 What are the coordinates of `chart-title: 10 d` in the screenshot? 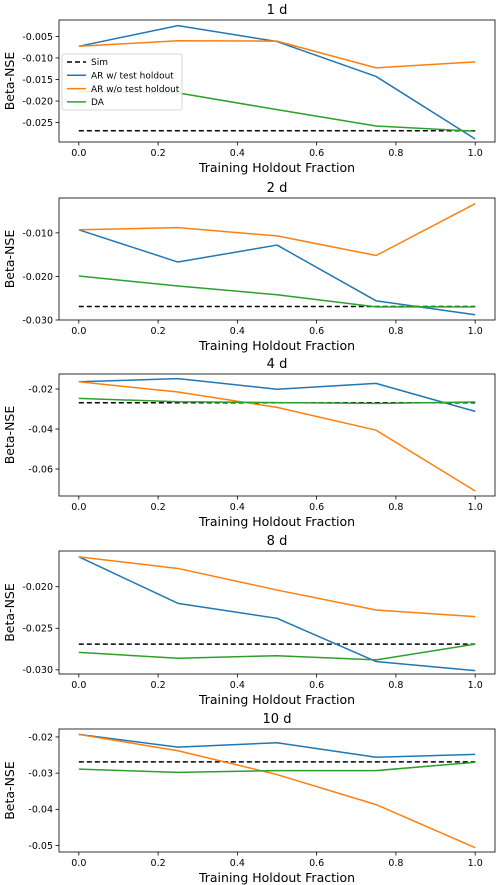 It's located at (277, 719).